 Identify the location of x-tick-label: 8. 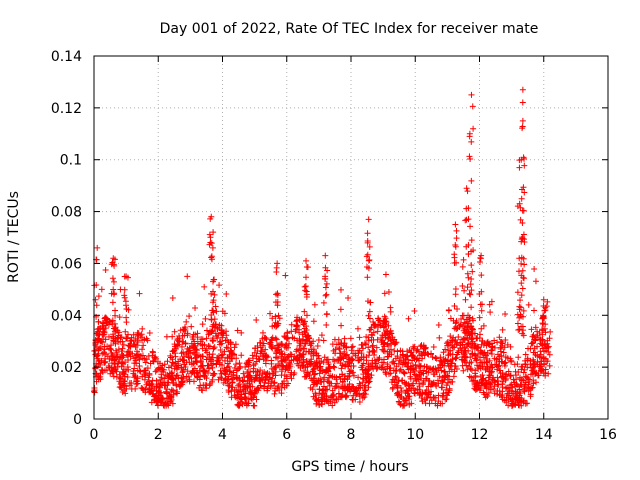
(351, 435).